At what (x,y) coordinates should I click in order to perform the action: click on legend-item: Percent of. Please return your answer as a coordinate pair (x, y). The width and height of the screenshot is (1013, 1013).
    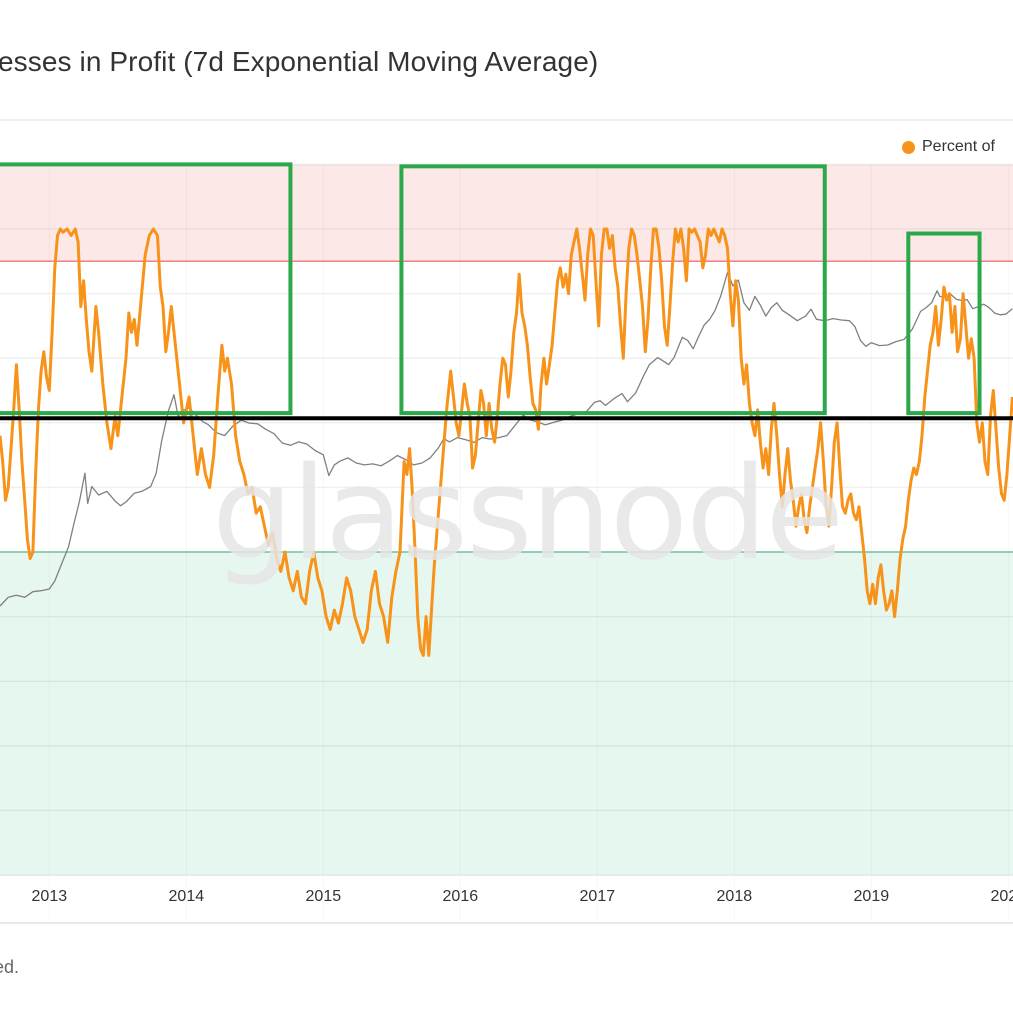
    Looking at the image, I should click on (948, 147).